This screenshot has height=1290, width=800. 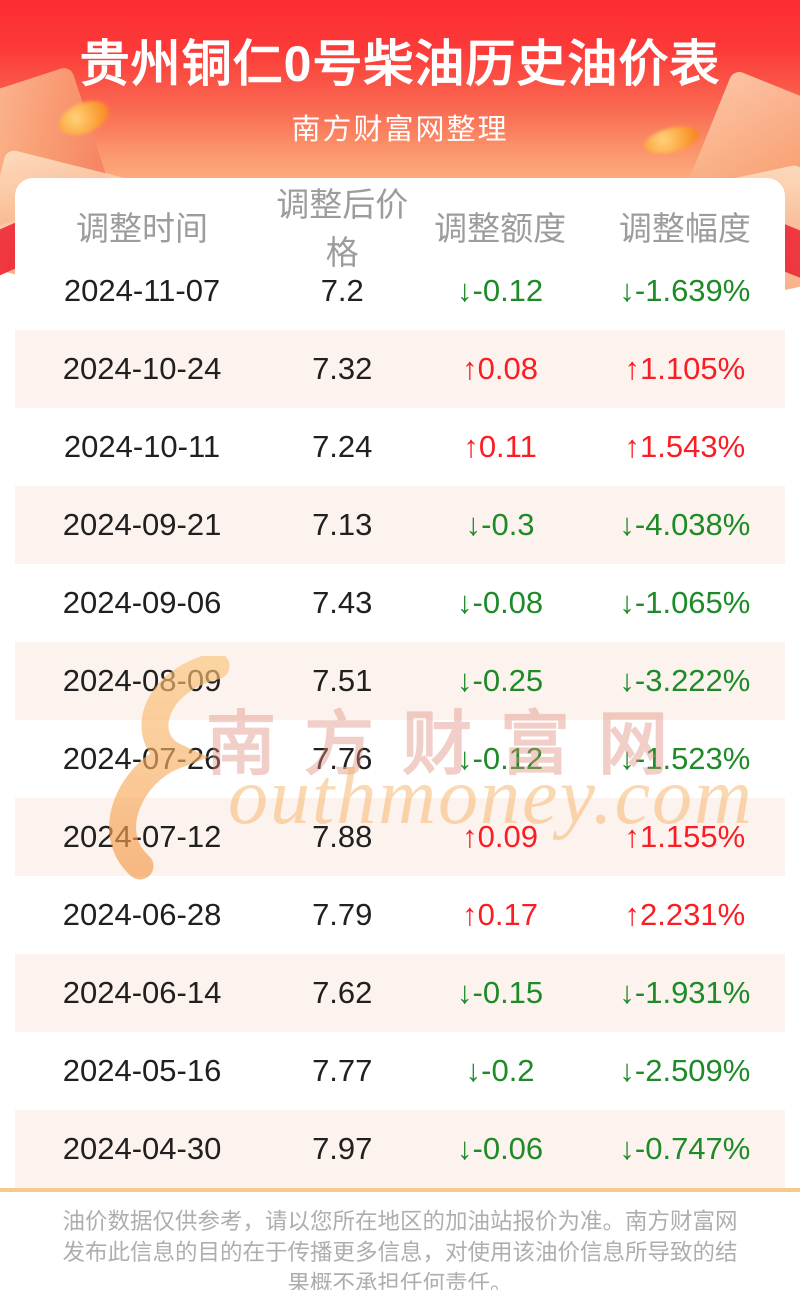 What do you see at coordinates (342, 602) in the screenshot?
I see `cell-price: 7.43` at bounding box center [342, 602].